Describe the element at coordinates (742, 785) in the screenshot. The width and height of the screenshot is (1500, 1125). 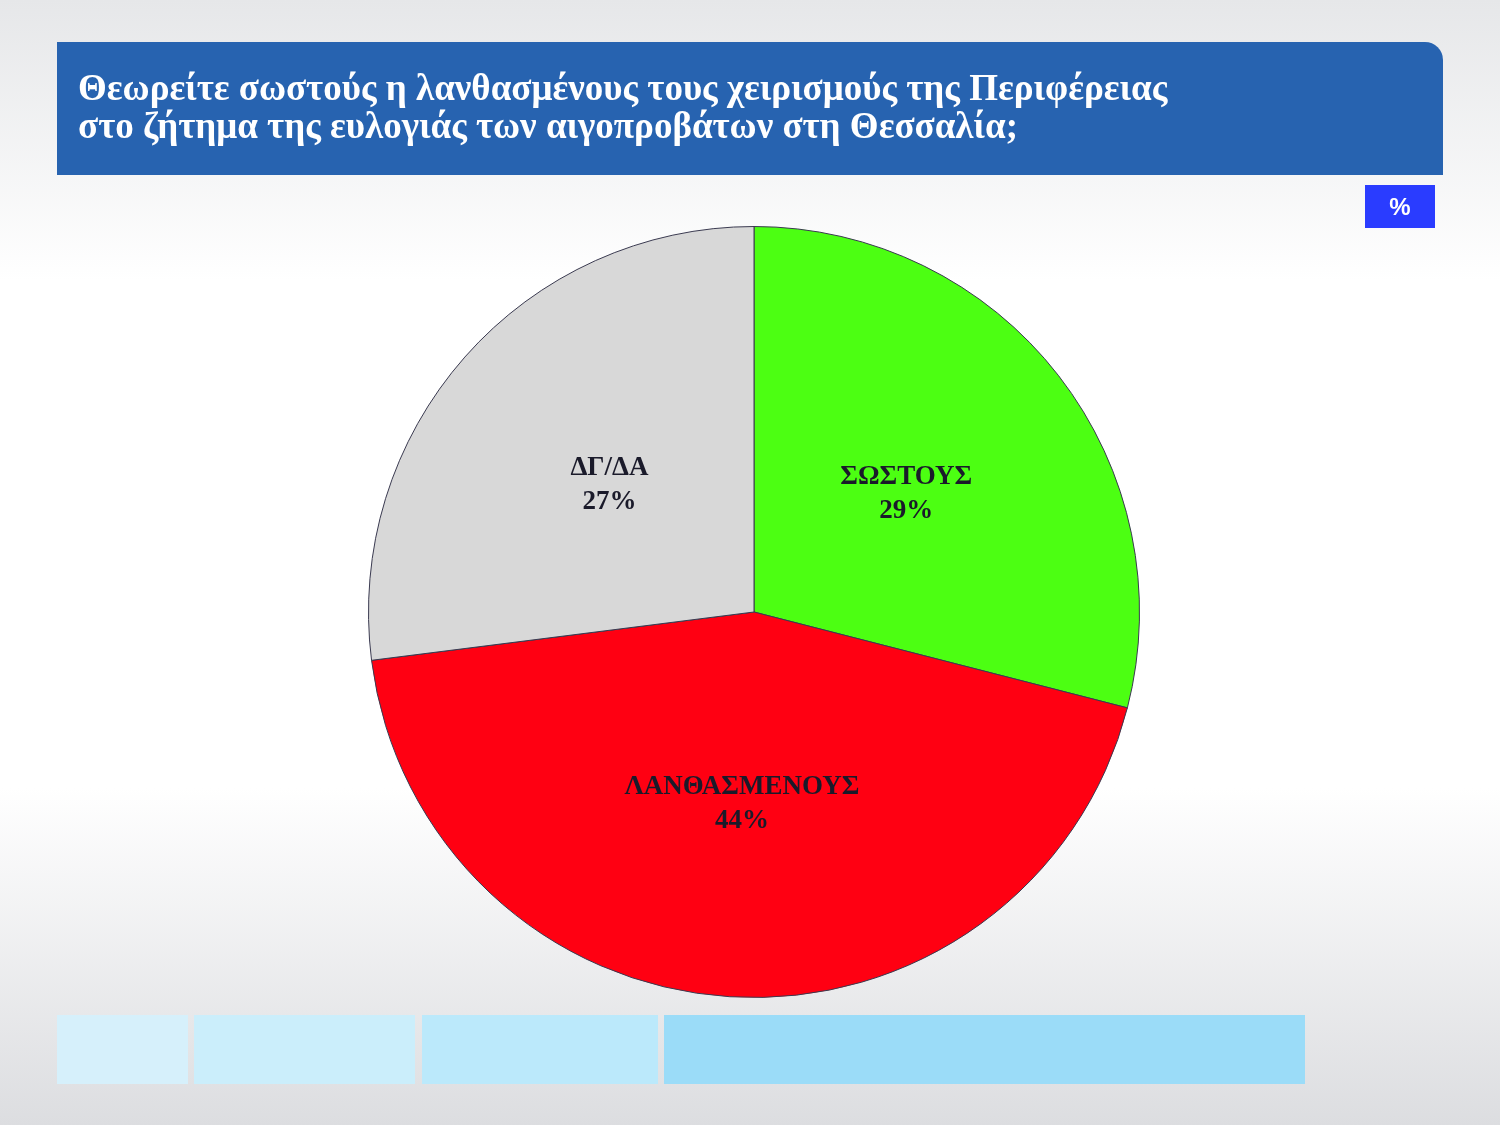
I see `slice-label: ΛΑΝΘΑΣΜΕΝΟΥΣ` at that location.